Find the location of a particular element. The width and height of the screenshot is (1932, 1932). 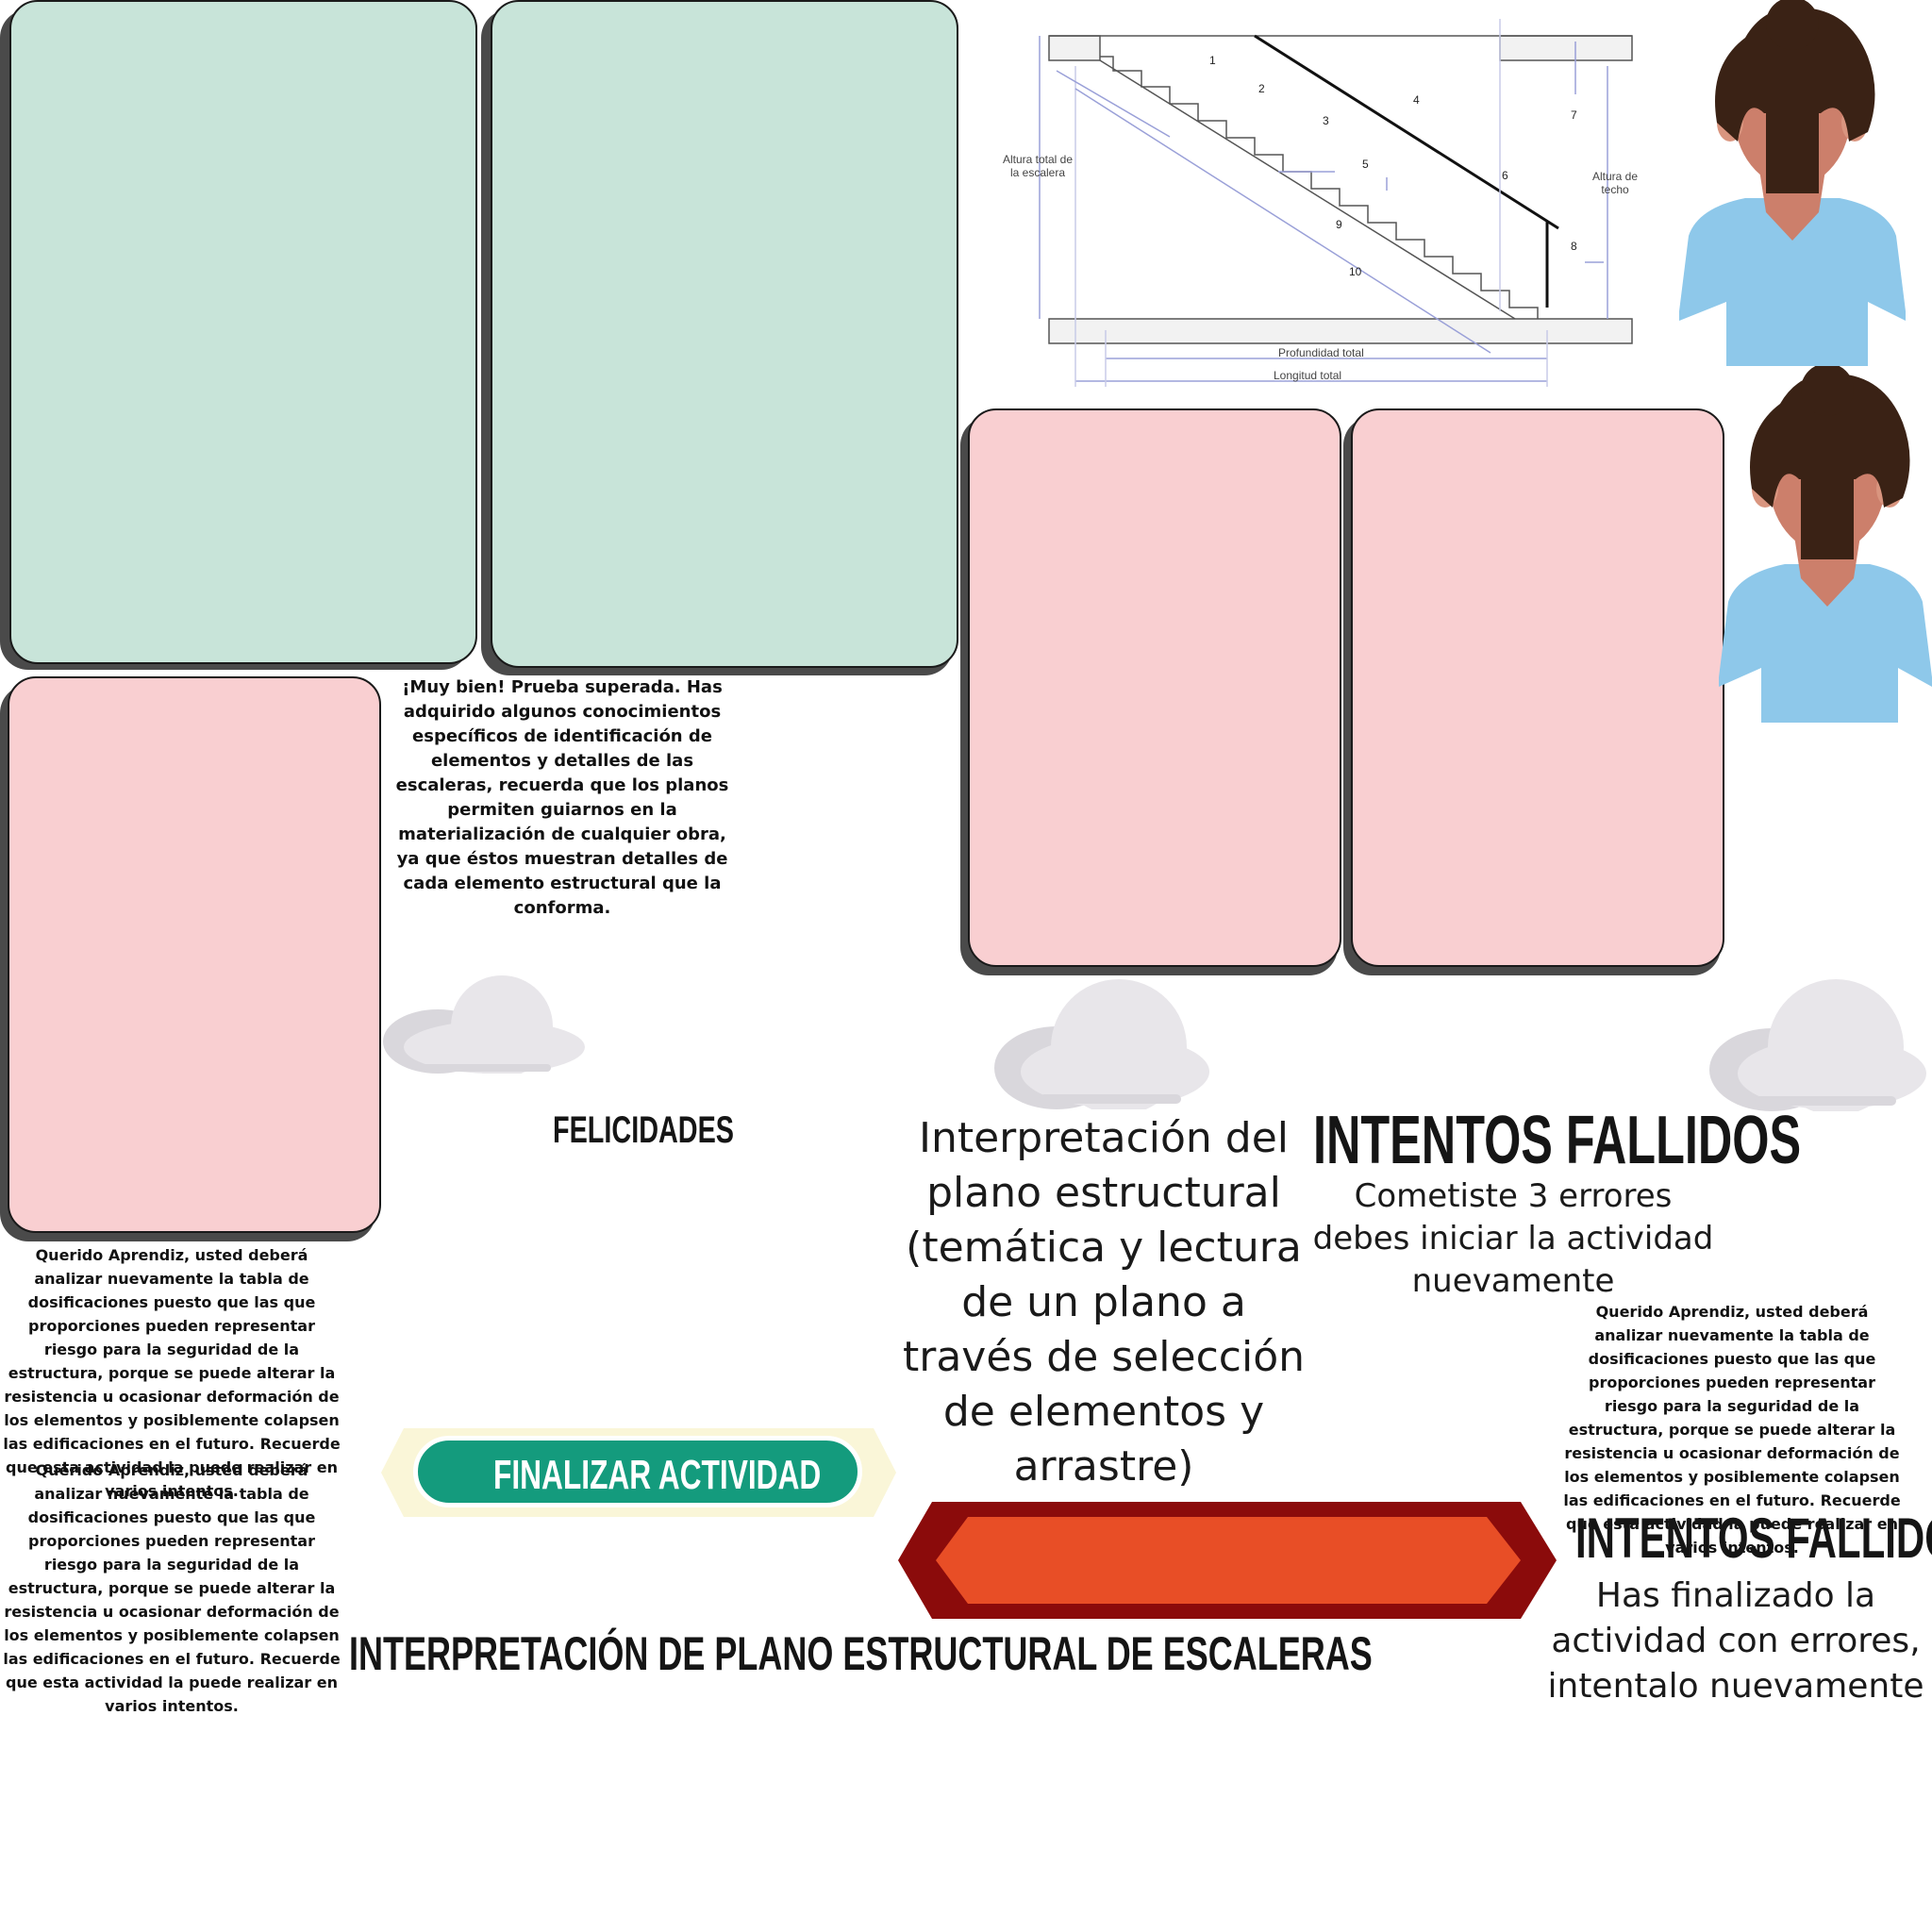

diagram-label-5: 5 is located at coordinates (1366, 164).